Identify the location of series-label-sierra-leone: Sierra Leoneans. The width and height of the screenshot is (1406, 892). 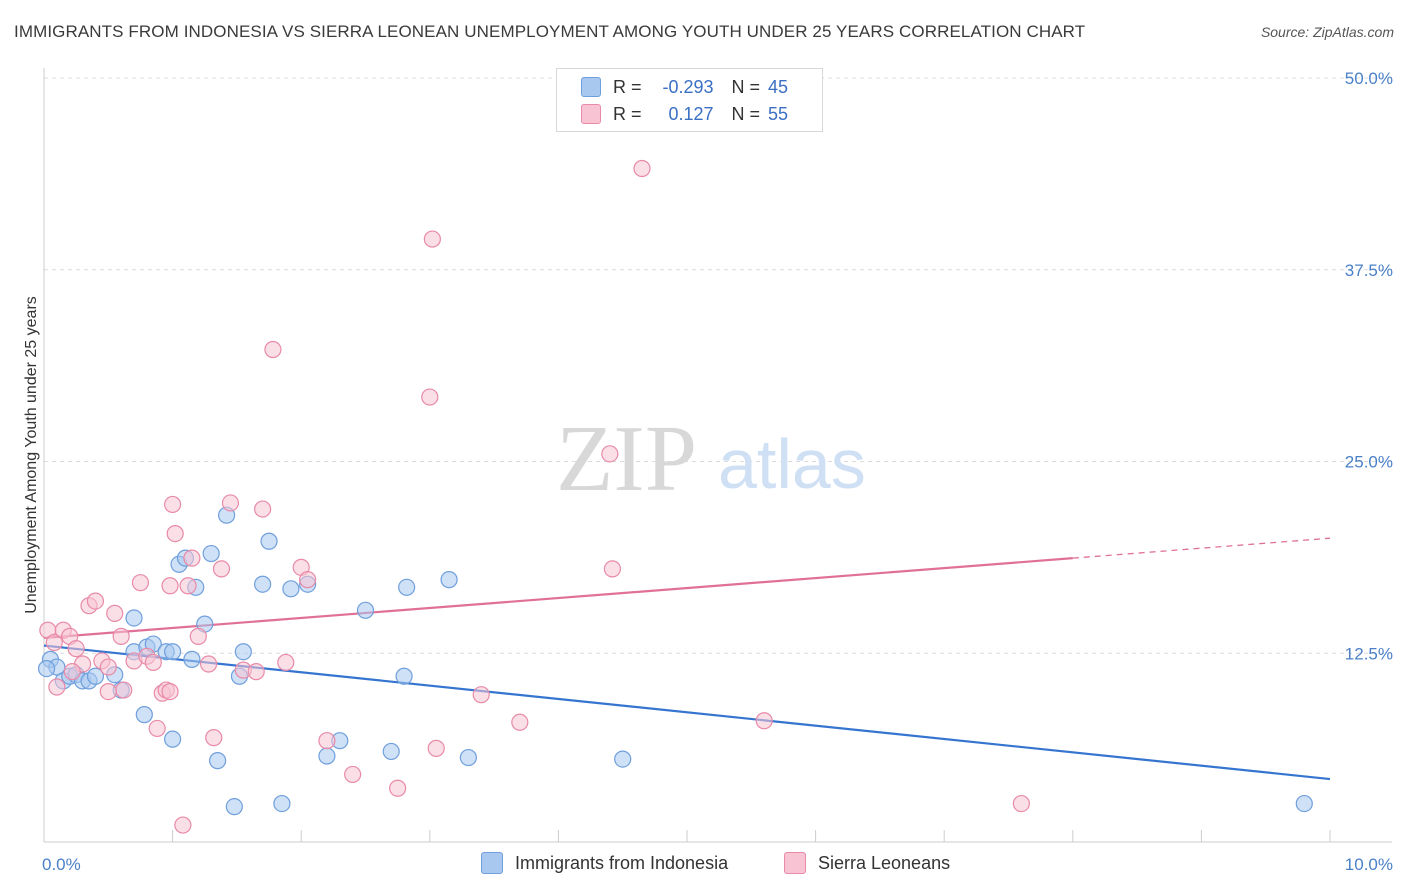
(884, 862).